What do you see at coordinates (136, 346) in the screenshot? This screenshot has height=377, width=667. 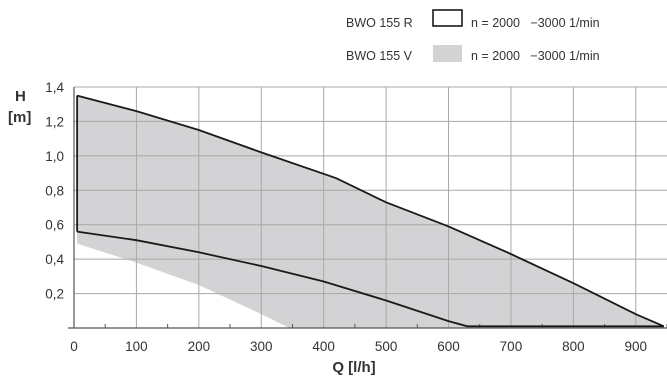 I see `x-tick-label: 100` at bounding box center [136, 346].